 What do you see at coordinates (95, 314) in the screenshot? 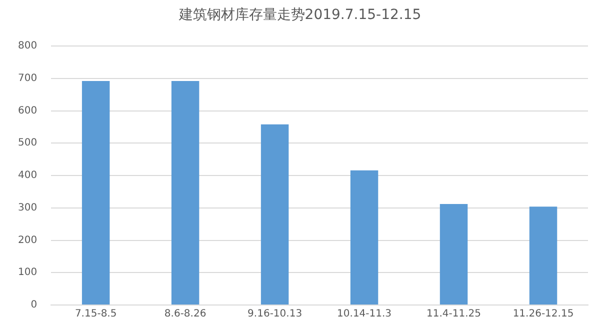
I see `x-tick-label: 7.15-8.5` at bounding box center [95, 314].